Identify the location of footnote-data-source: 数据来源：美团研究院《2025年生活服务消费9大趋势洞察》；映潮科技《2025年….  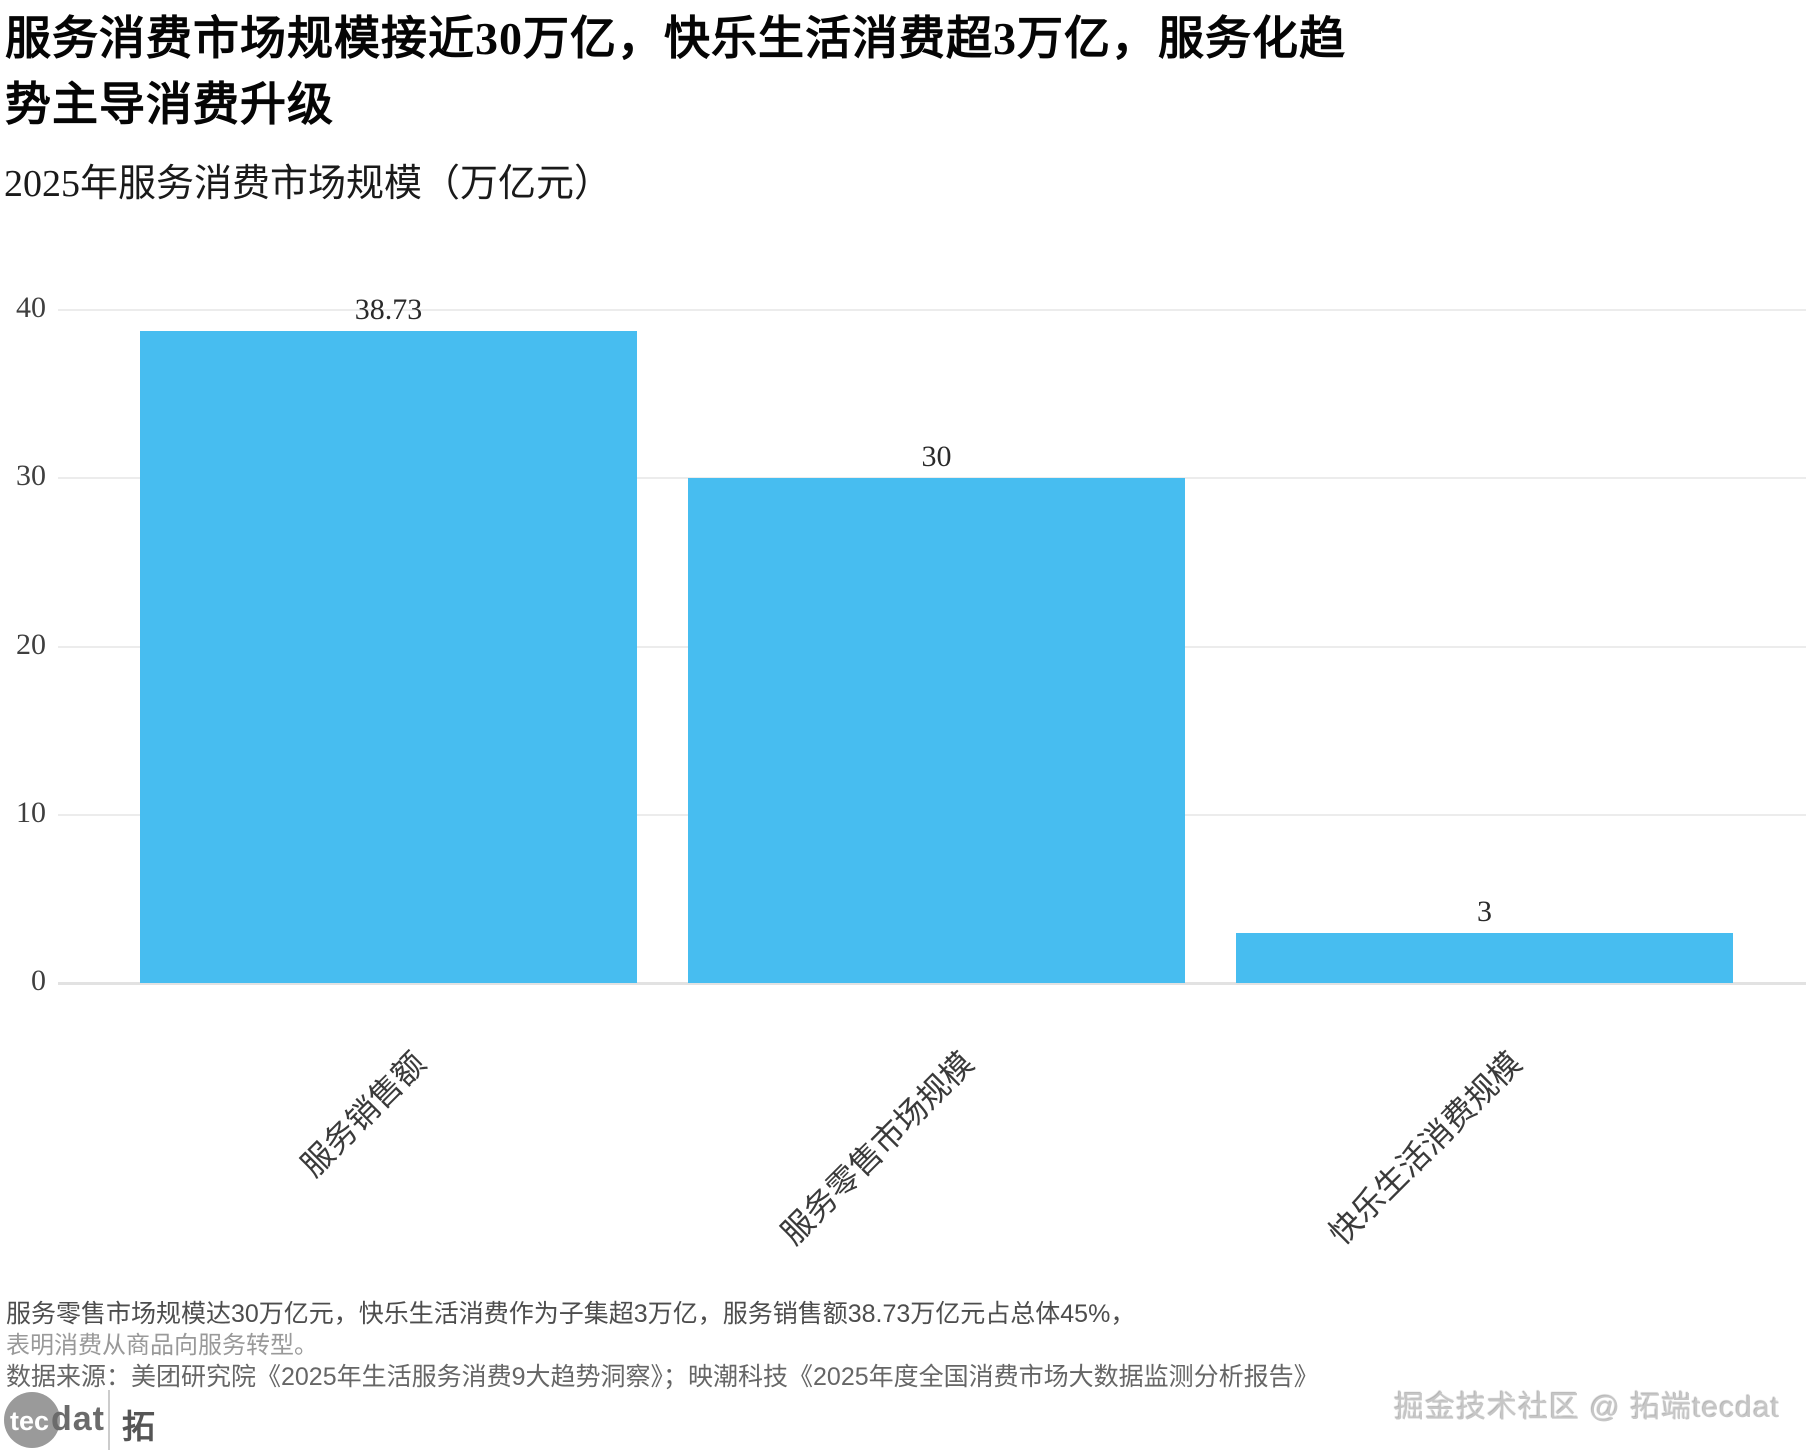
(662, 1377).